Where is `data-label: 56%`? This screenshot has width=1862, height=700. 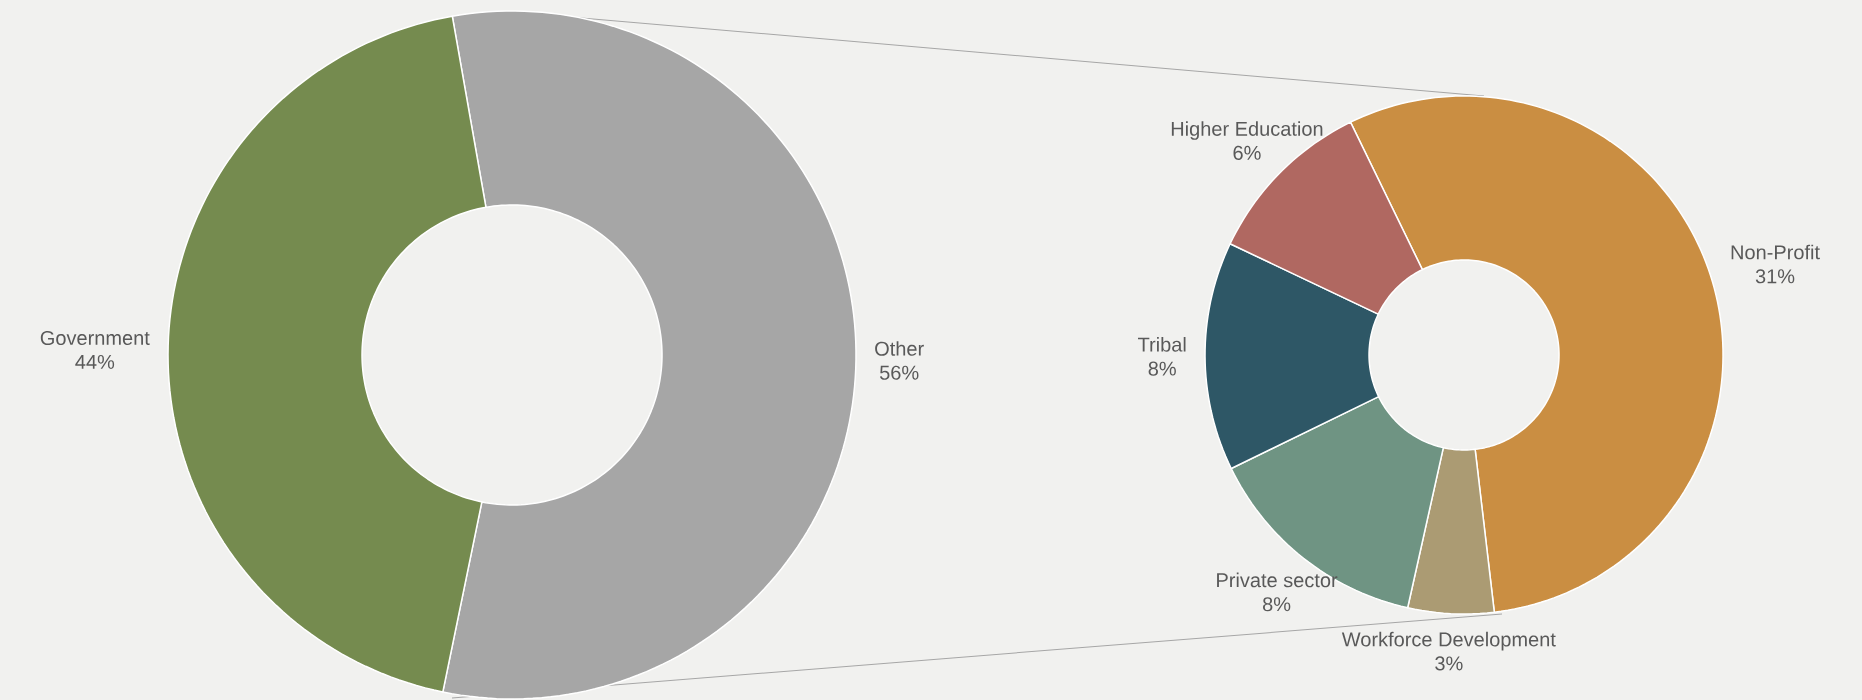 data-label: 56% is located at coordinates (899, 372).